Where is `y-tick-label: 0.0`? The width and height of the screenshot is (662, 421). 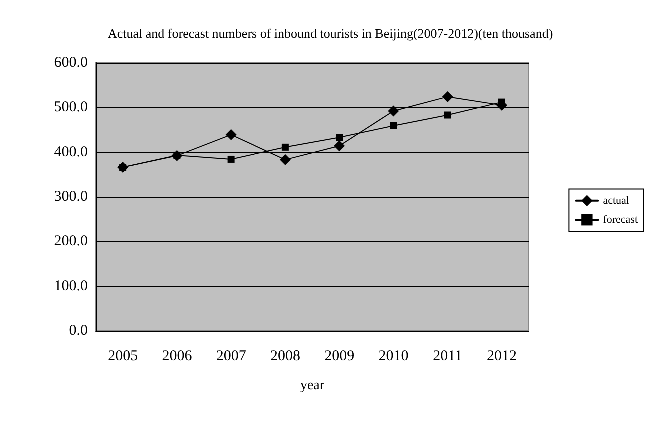 y-tick-label: 0.0 is located at coordinates (78, 331).